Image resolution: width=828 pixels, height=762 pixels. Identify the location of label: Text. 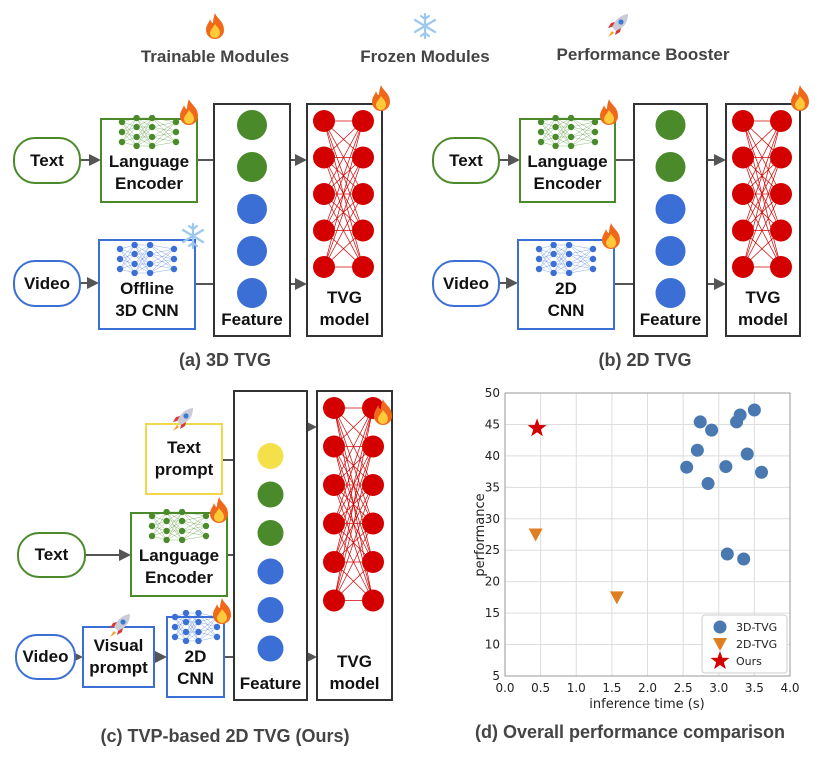
(184, 447).